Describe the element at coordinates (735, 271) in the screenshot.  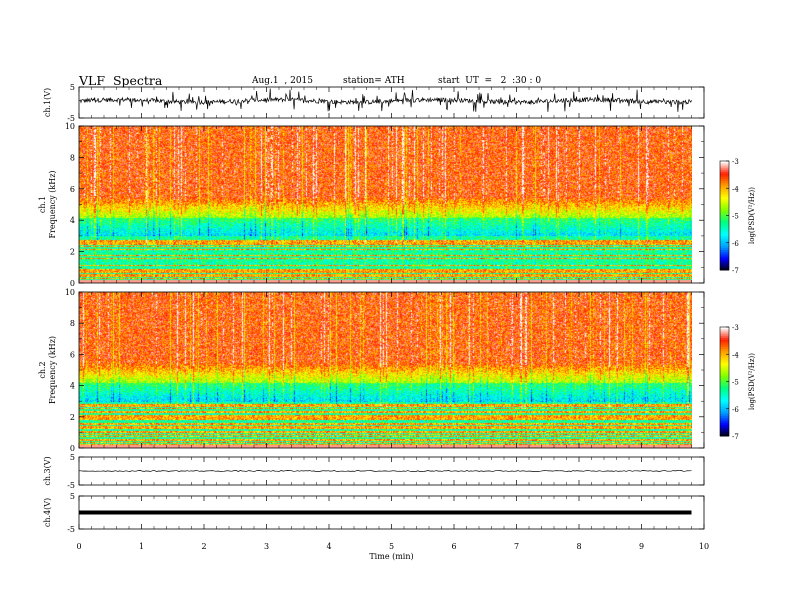
I see `colorbar-tick-label: -7` at that location.